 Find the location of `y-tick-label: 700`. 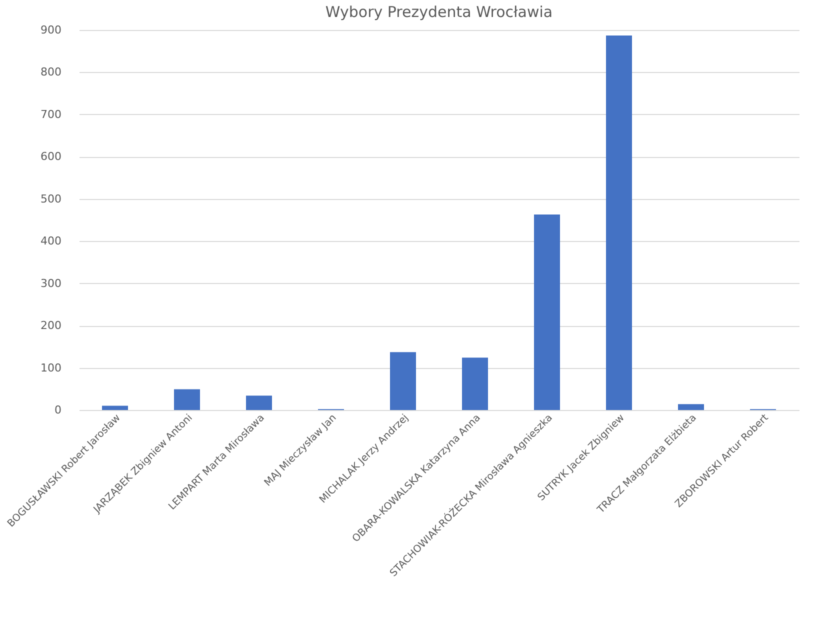

y-tick-label: 700 is located at coordinates (51, 114).